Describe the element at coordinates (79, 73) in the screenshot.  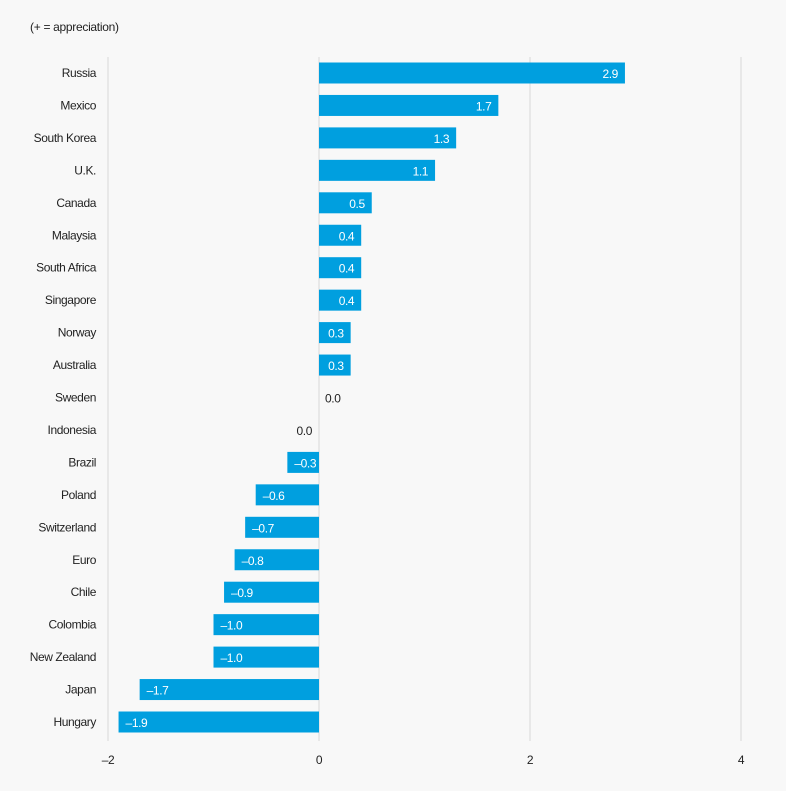
I see `category-label: Russia` at that location.